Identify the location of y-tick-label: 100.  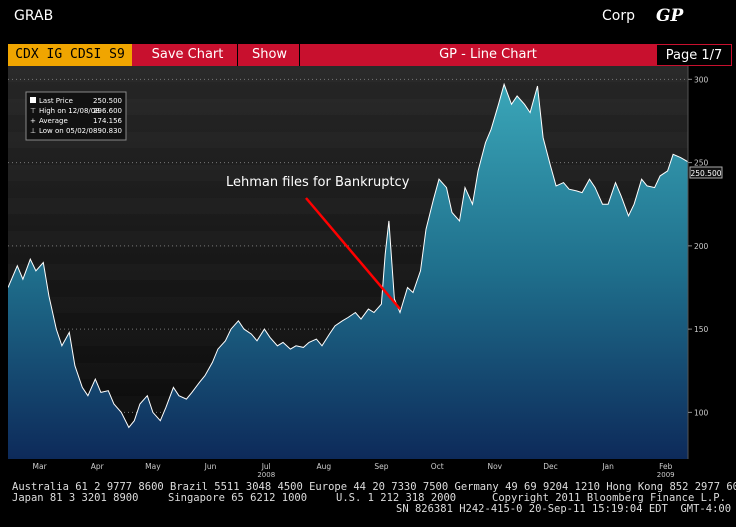
(701, 412).